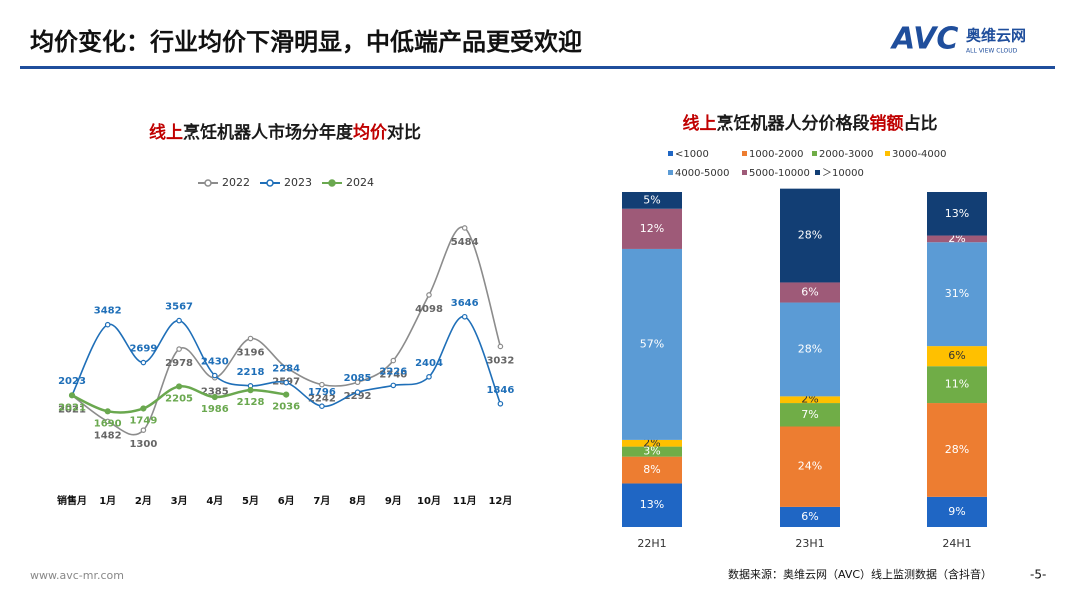 This screenshot has width=1080, height=608. I want to click on data-label: 2036, so click(286, 407).